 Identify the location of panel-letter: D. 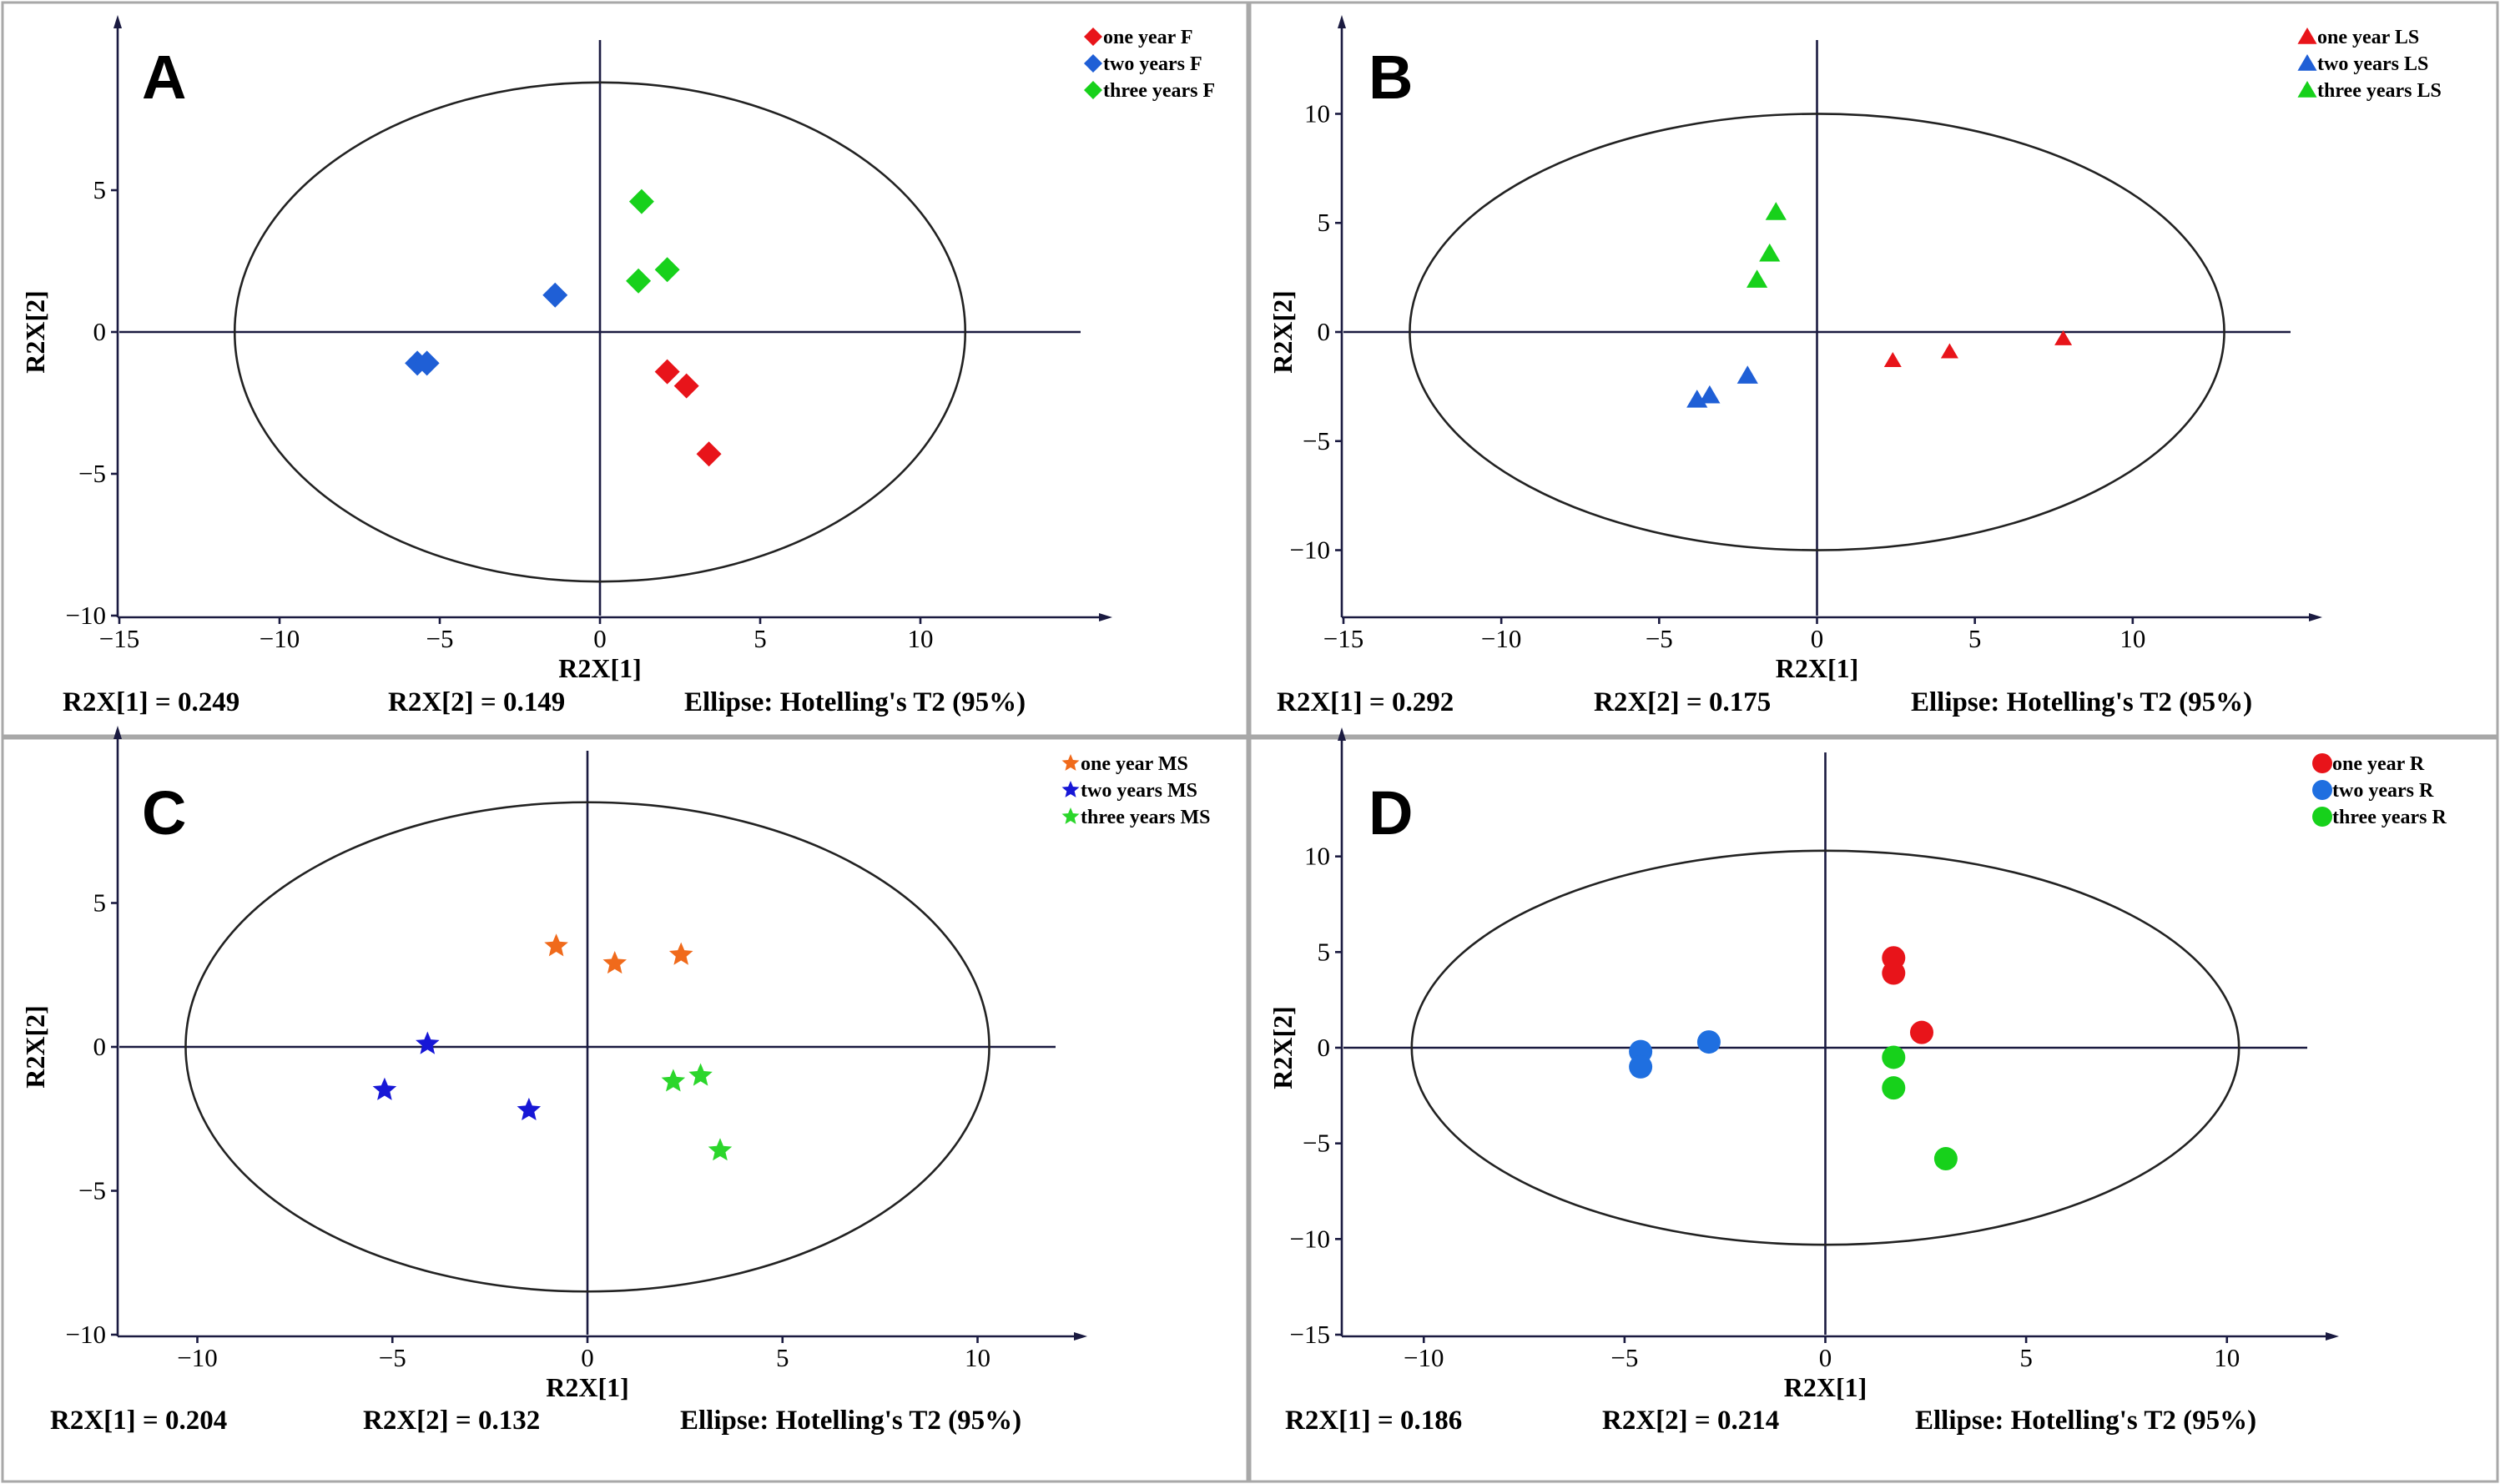
(1390, 813).